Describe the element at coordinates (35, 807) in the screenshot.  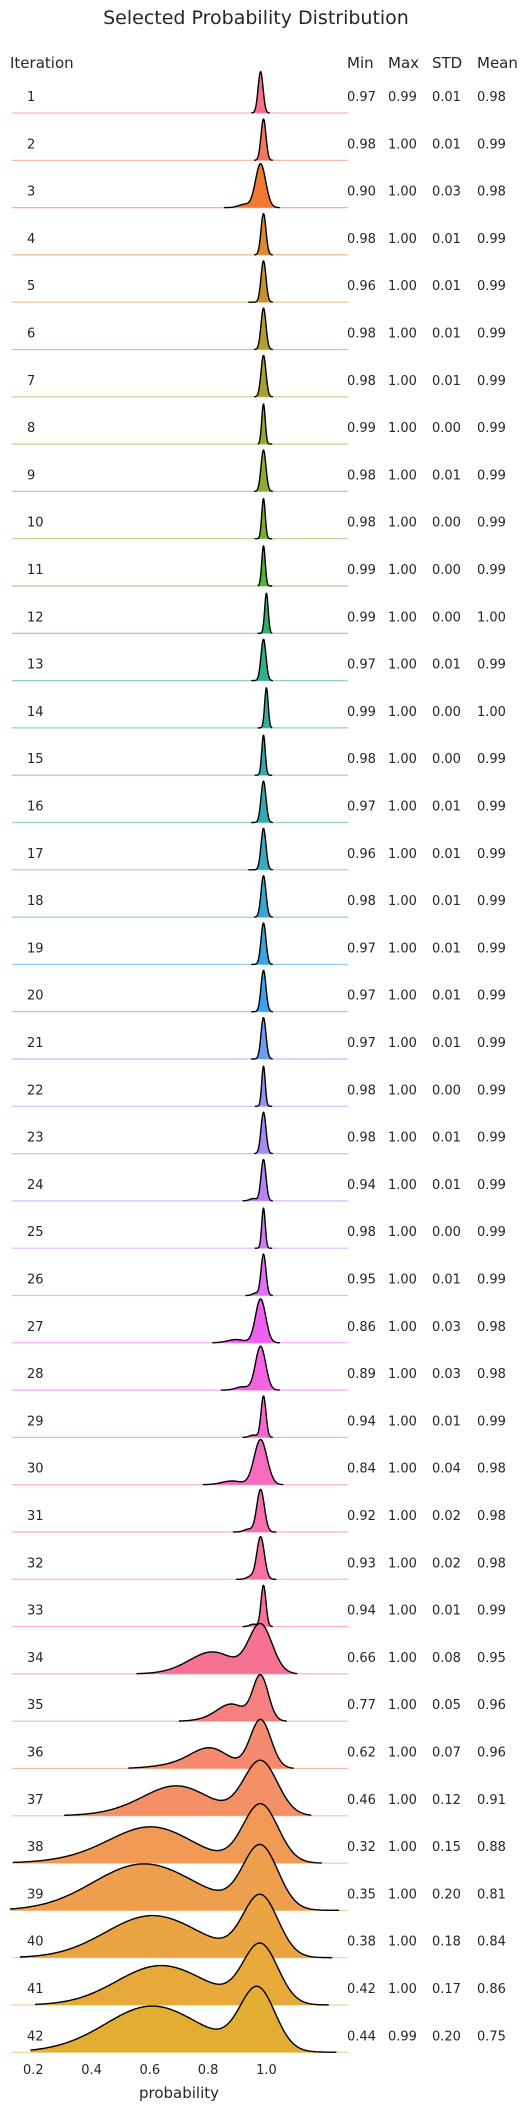
I see `iteration-label: 16` at that location.